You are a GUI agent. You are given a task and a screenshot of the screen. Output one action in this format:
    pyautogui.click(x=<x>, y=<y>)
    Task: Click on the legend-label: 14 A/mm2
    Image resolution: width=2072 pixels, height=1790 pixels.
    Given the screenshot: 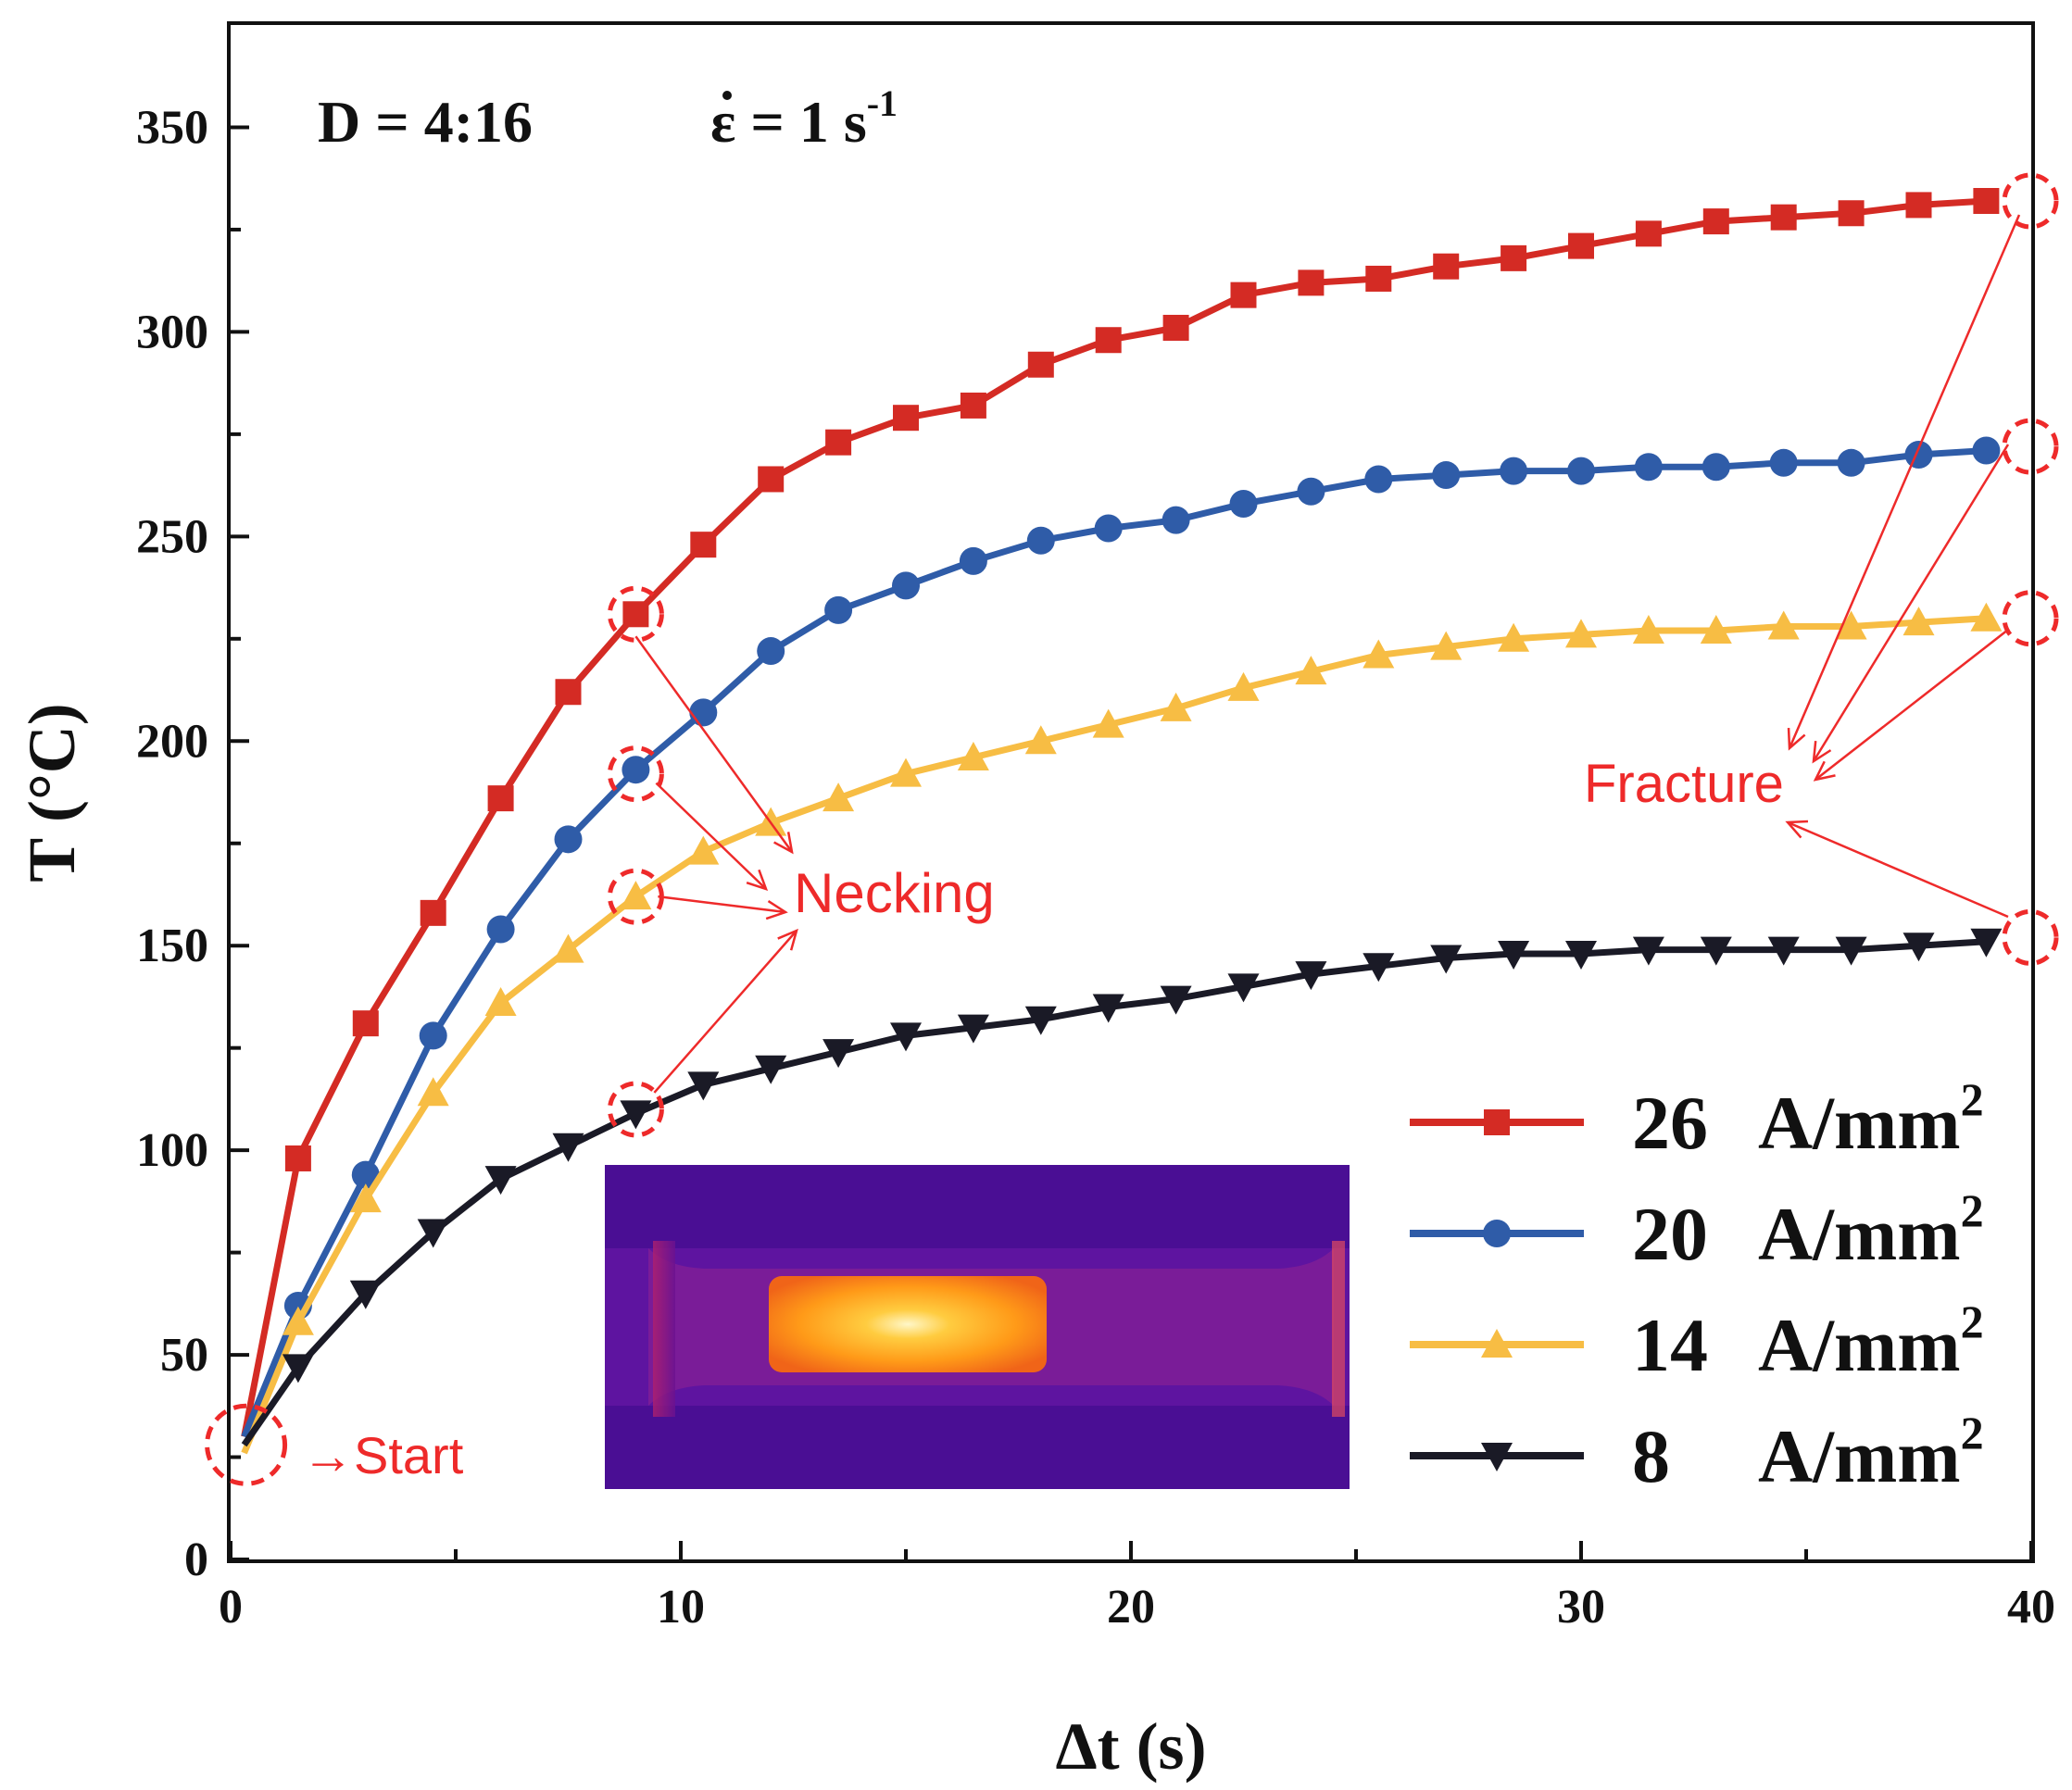 What is the action you would take?
    pyautogui.click(x=1808, y=1341)
    